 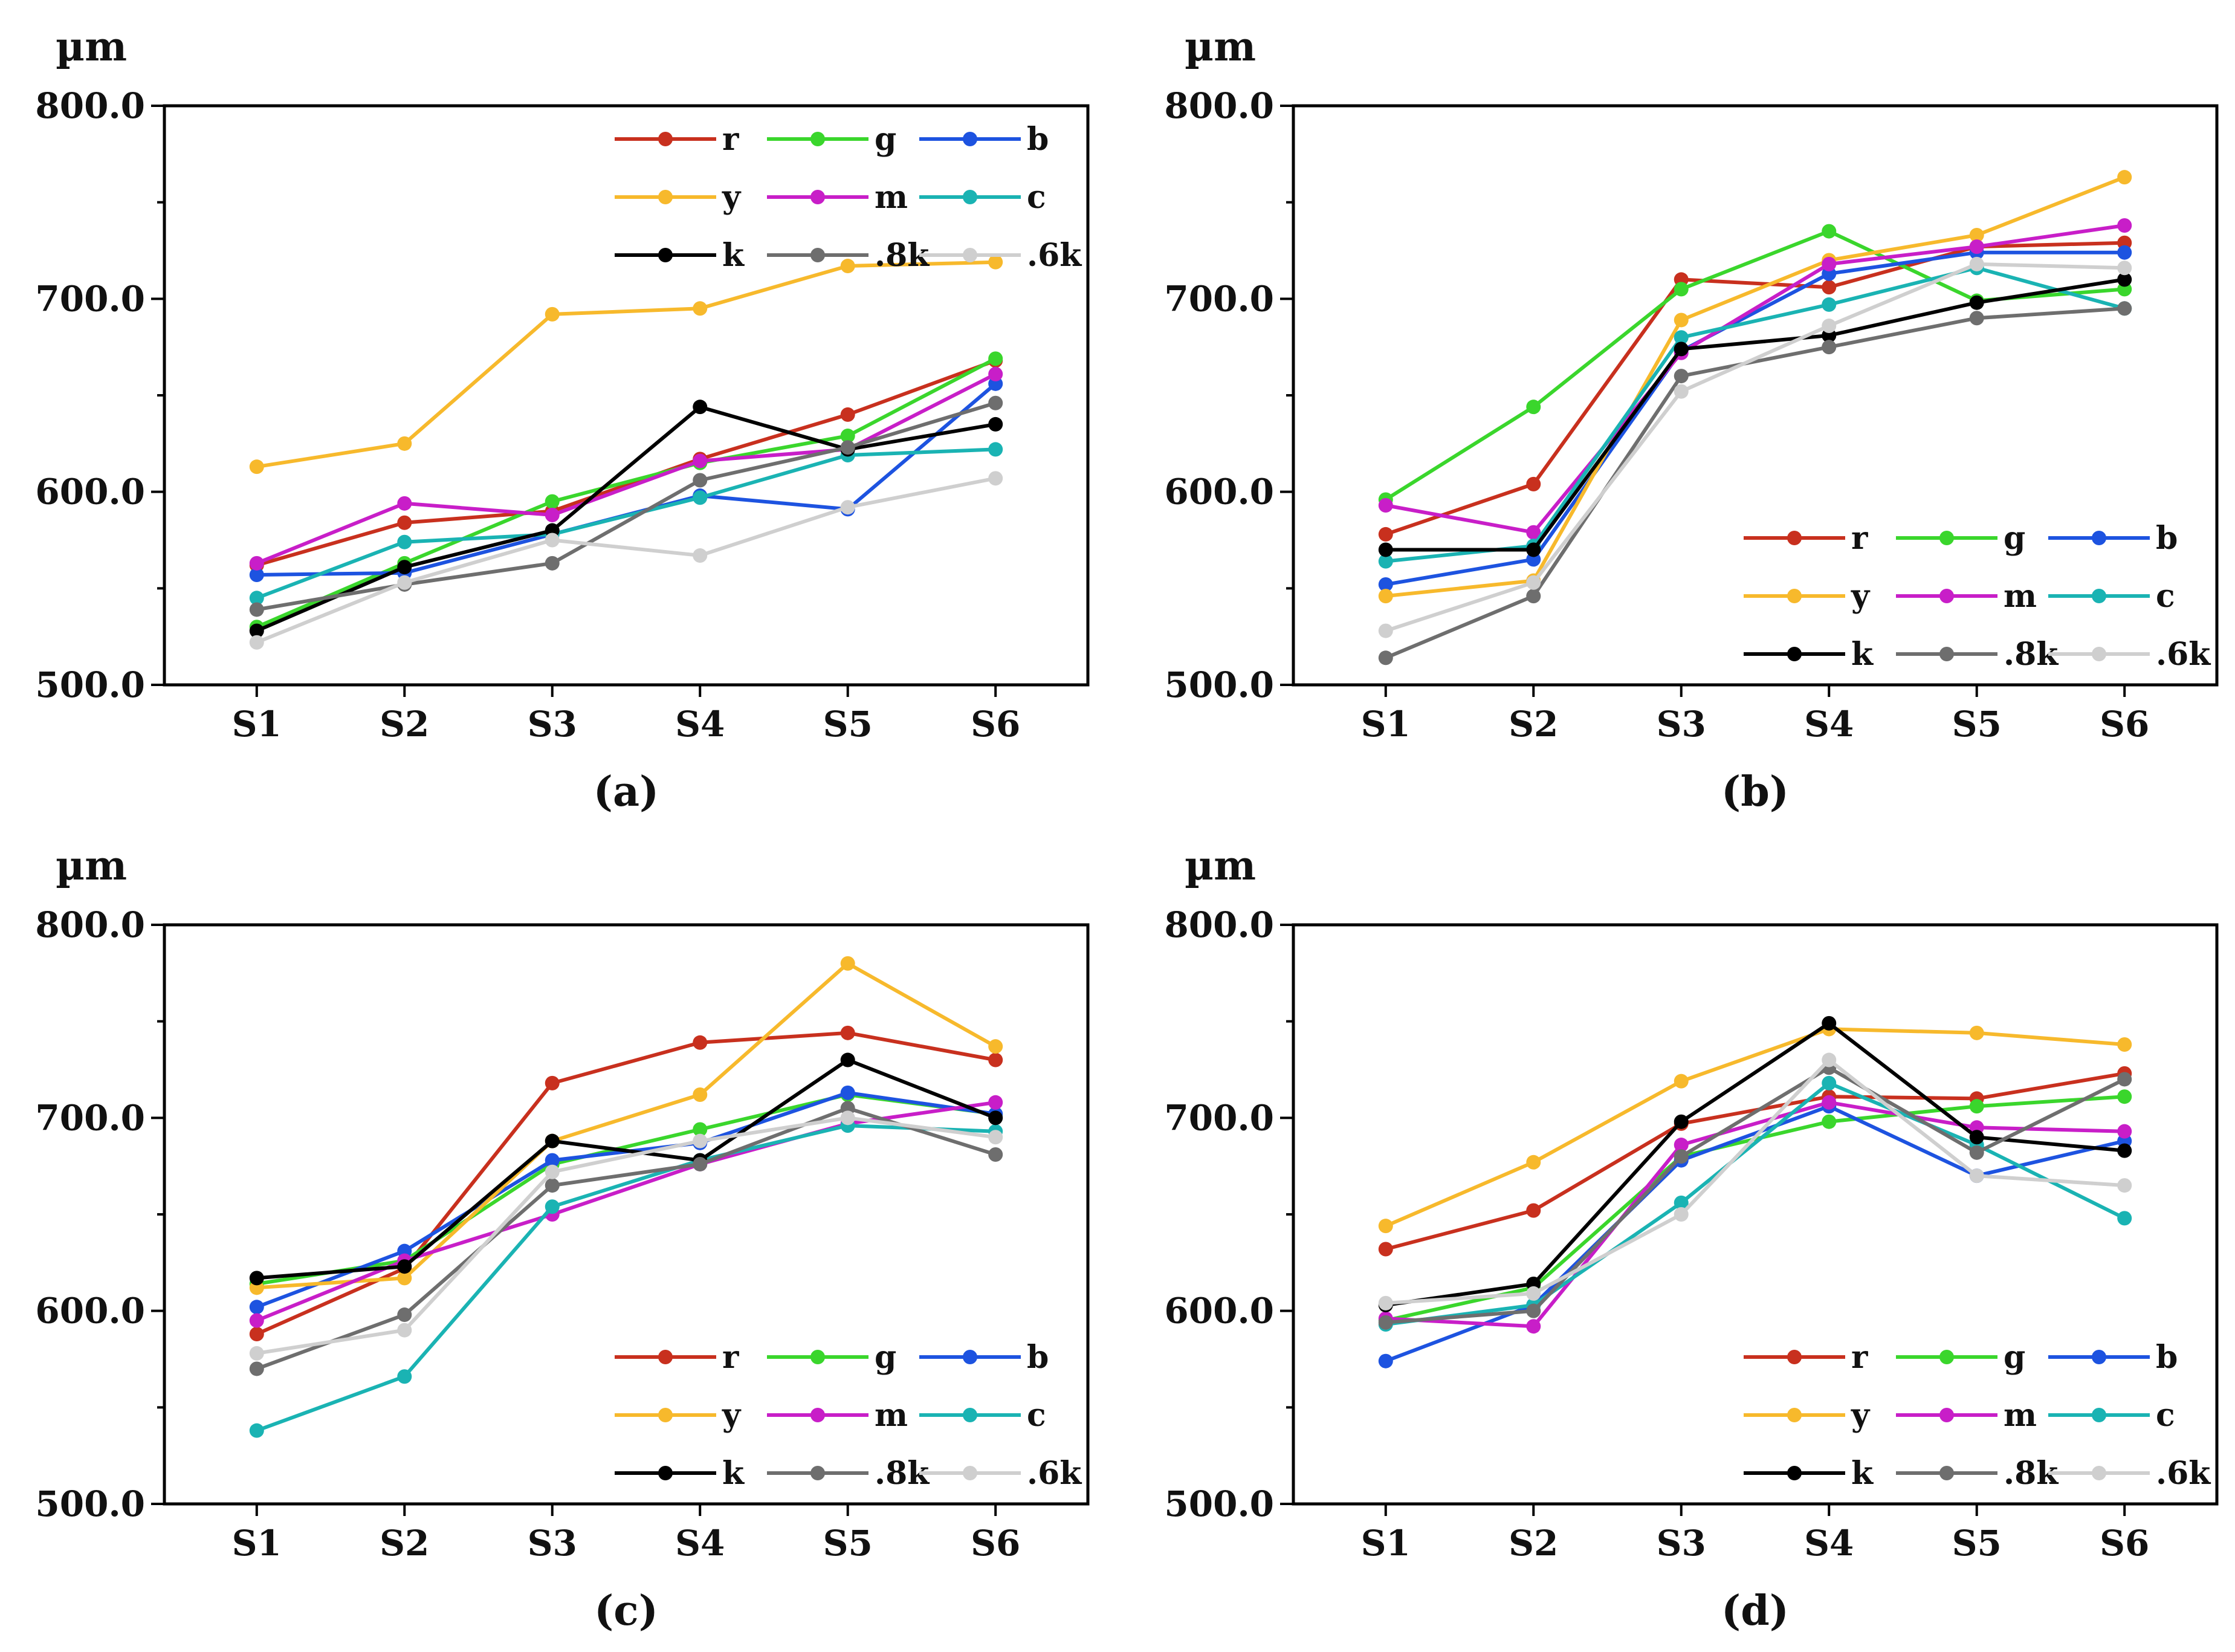 I want to click on y-tick-label: 600.0, so click(x=90, y=492).